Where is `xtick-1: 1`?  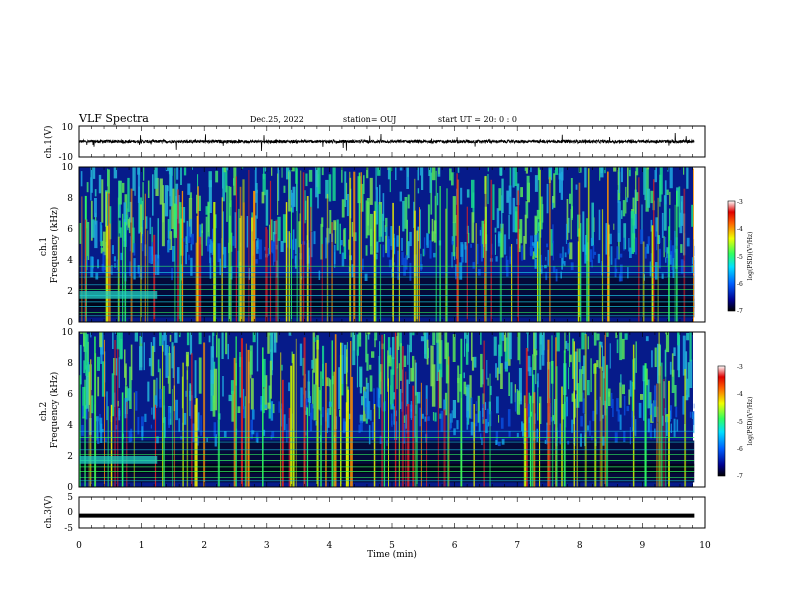
xtick-1: 1 is located at coordinates (142, 546).